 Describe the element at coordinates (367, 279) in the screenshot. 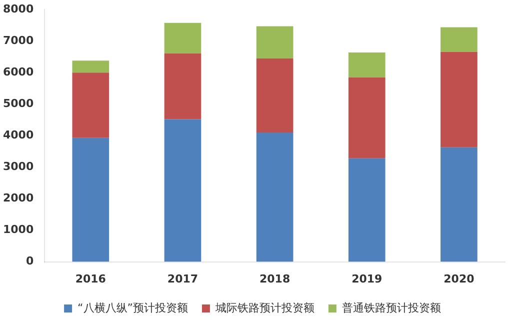

I see `x-tick-label: 2019` at that location.